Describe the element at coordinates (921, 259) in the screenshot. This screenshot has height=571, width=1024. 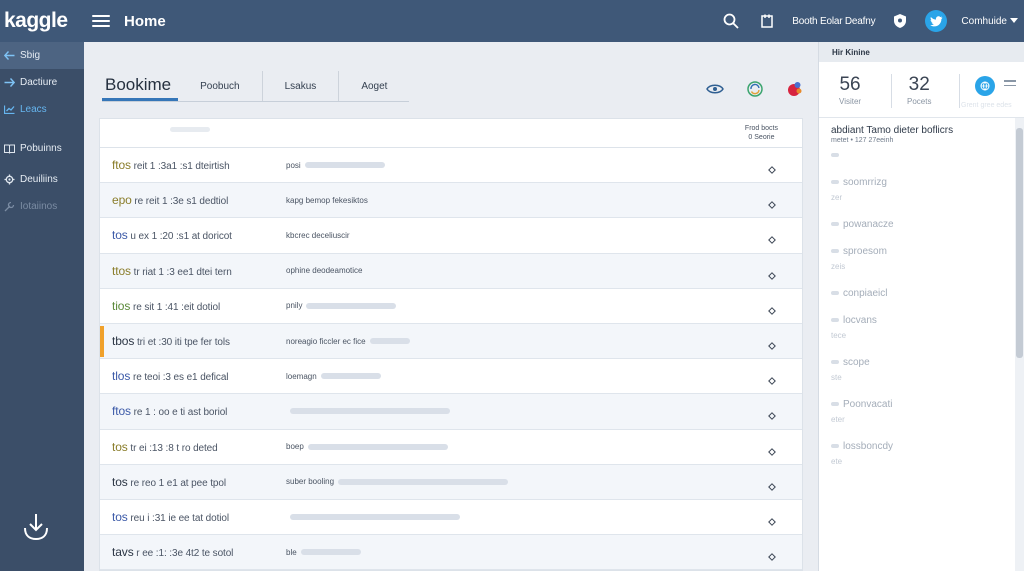
I see `panel-list-item: sproesom zeis` at that location.